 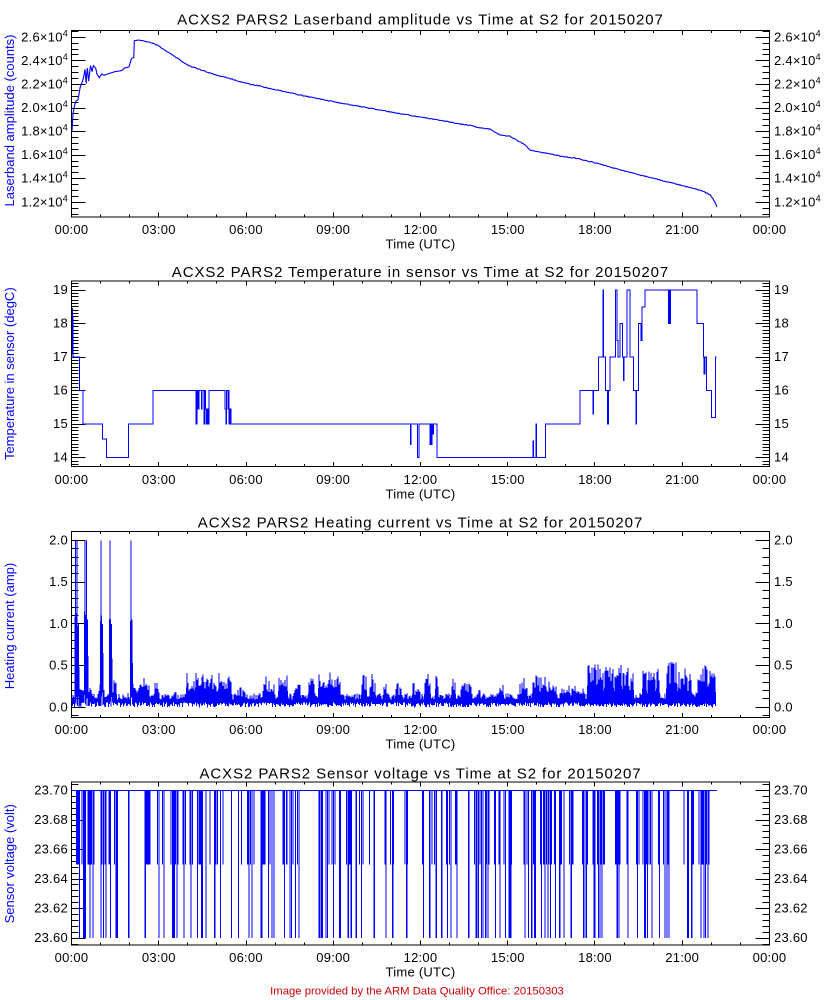 I want to click on svg-text: Laserband amplitude (counts), so click(x=9, y=121).